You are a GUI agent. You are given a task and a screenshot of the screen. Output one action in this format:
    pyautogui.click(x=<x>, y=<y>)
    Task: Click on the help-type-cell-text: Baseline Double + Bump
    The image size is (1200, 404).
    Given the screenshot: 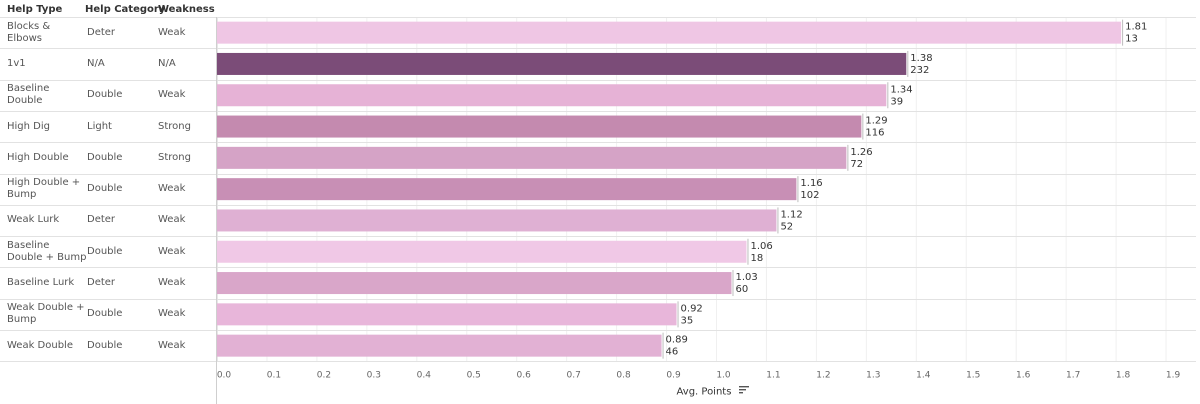 What is the action you would take?
    pyautogui.click(x=47, y=251)
    